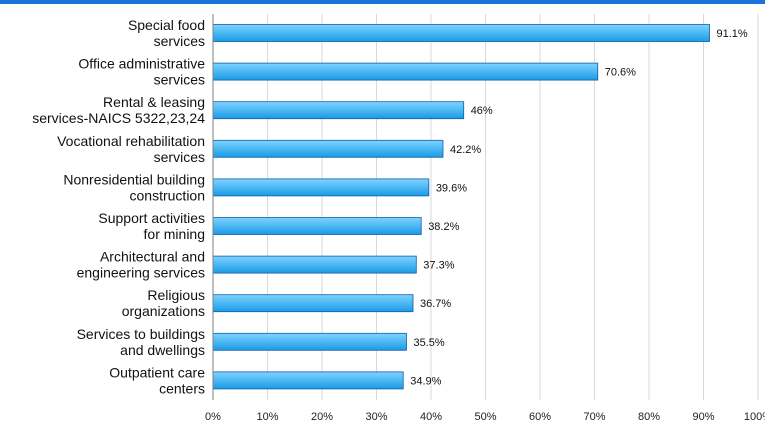 This screenshot has height=432, width=765. Describe the element at coordinates (163, 311) in the screenshot. I see `category-label: organizations` at that location.